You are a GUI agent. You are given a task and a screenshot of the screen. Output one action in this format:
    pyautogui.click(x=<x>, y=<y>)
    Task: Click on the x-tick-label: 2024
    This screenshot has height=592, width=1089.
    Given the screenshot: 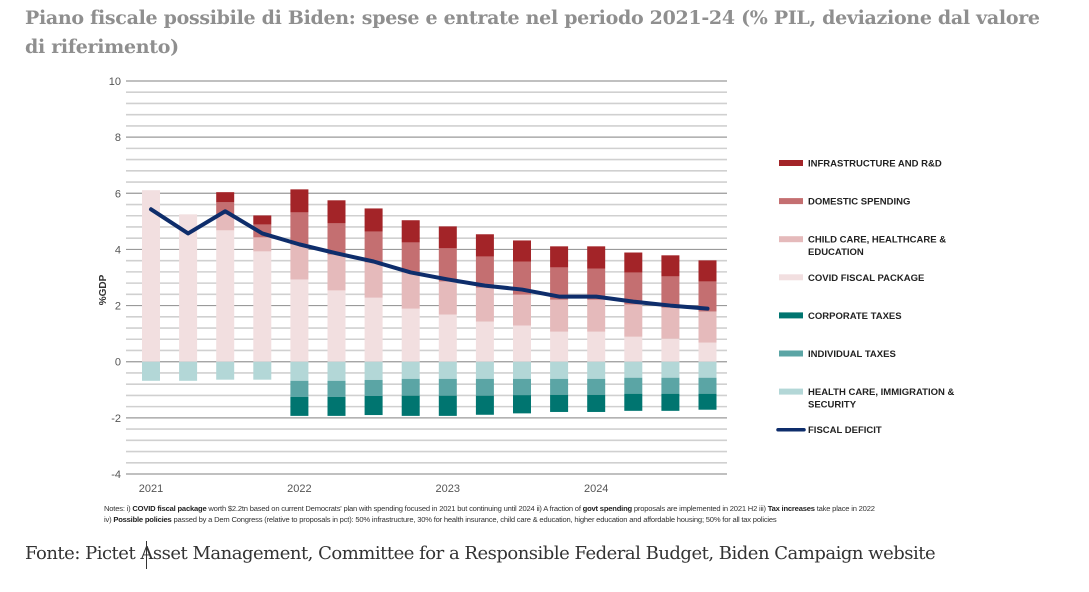 What is the action you would take?
    pyautogui.click(x=596, y=489)
    